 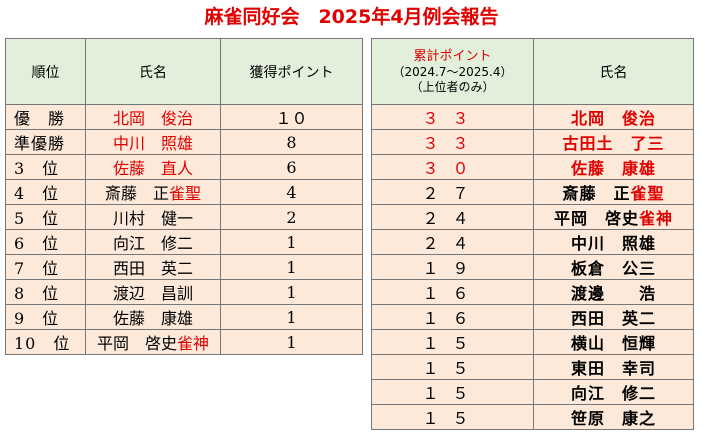 I want to click on table-row: ２４ 平岡 啓史雀神, so click(x=532, y=217).